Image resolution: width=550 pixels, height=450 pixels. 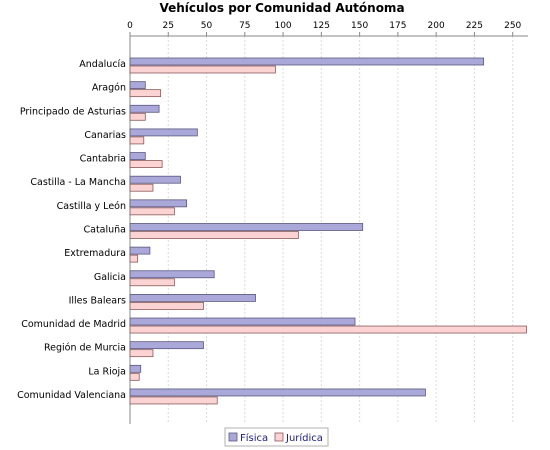 I want to click on legend: Física Jurídica, so click(x=276, y=437).